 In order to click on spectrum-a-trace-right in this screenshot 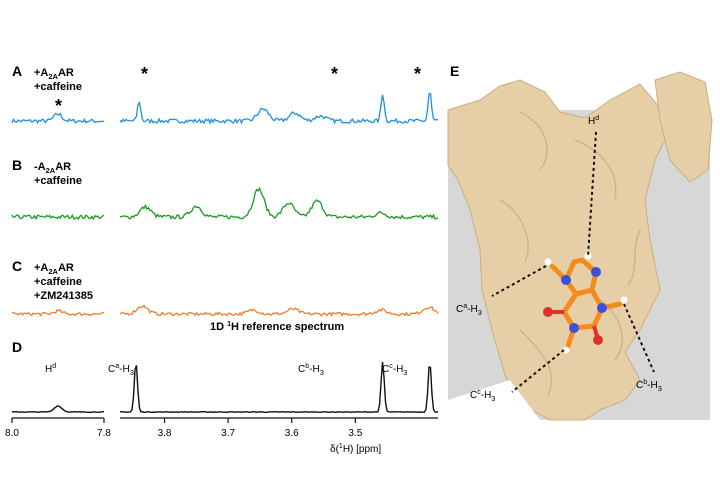, I will do `click(279, 108)`.